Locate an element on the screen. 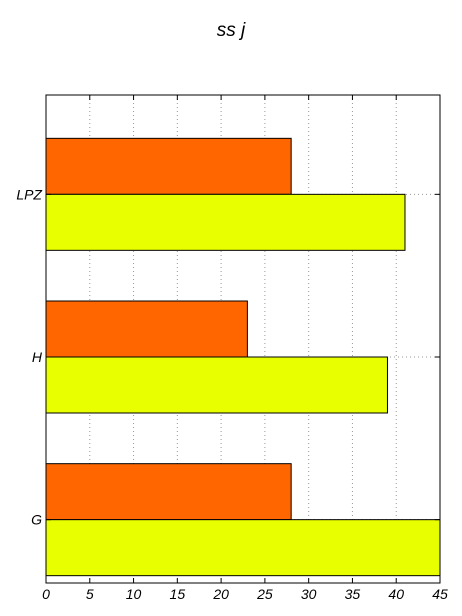 This screenshot has height=616, width=462. x-tick-label: 15 is located at coordinates (178, 594).